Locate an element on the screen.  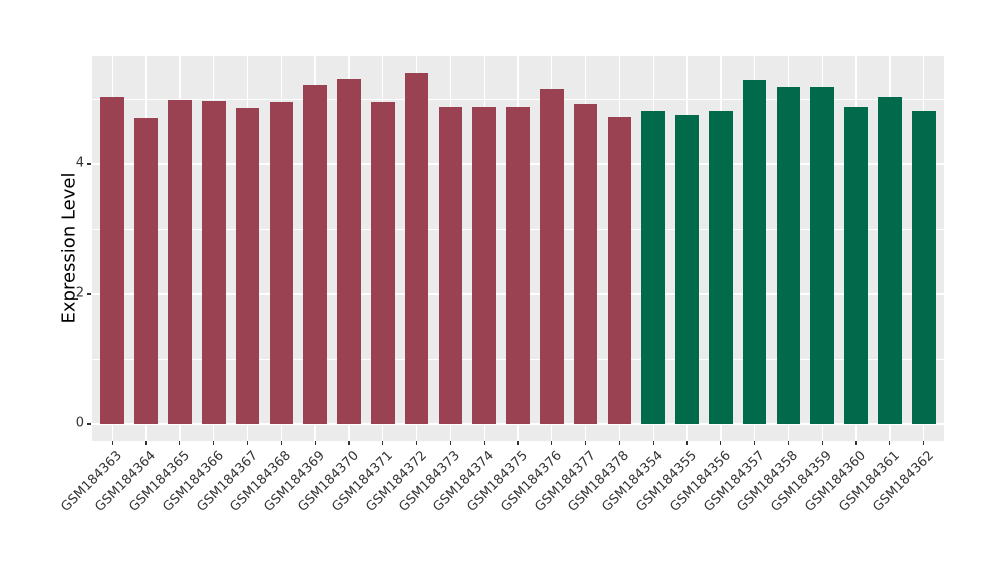
x-tick-mark-GSM184358 is located at coordinates (788, 443).